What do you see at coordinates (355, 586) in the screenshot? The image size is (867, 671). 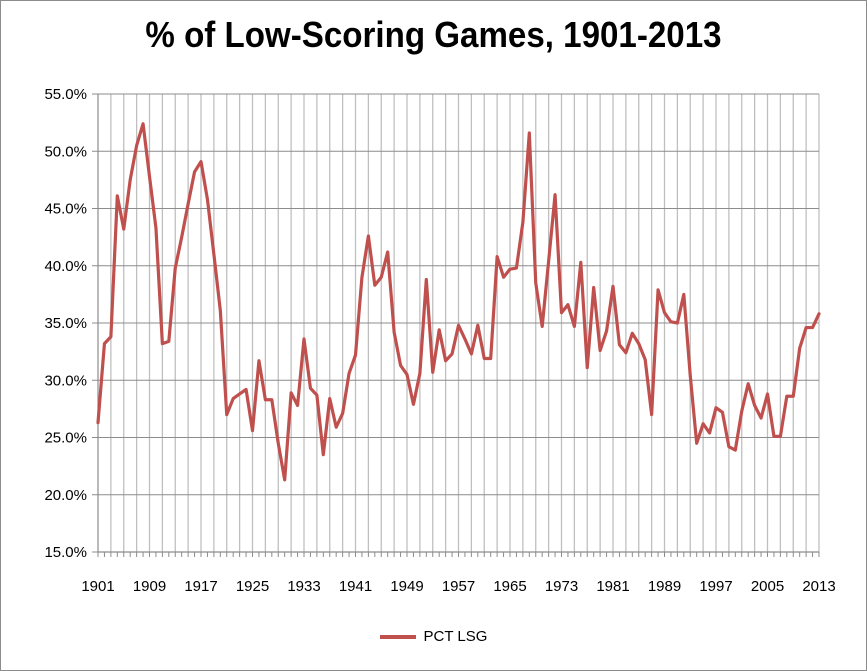 I see `x-tick-label: 1941` at bounding box center [355, 586].